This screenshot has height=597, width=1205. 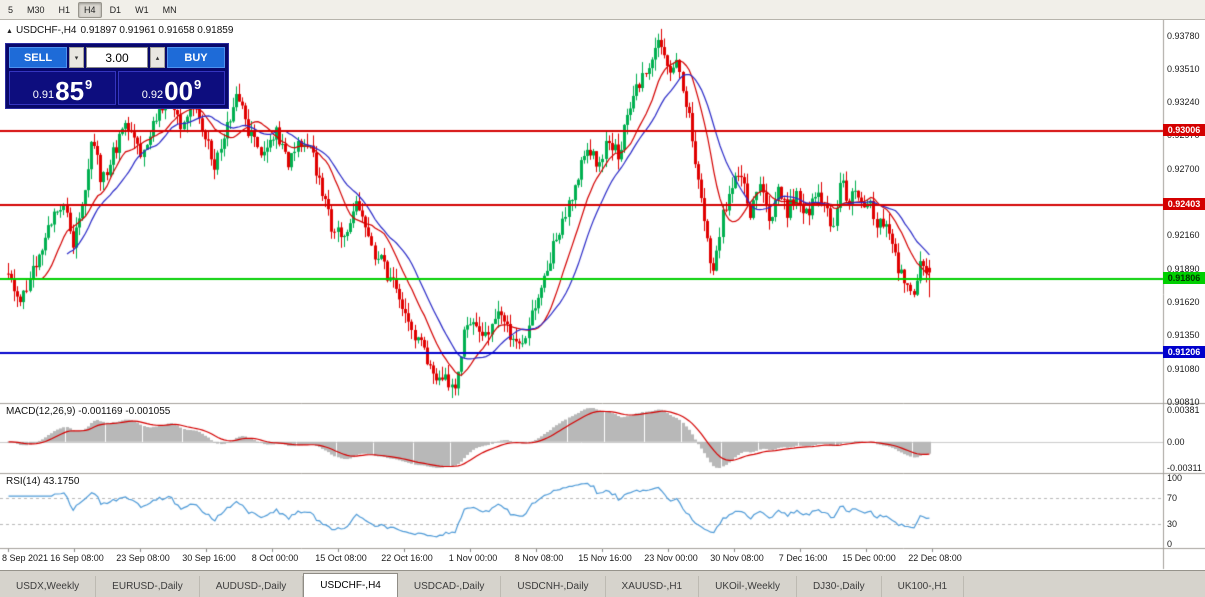 I want to click on time-axis-label: 23 Nov 00:00, so click(x=671, y=558).